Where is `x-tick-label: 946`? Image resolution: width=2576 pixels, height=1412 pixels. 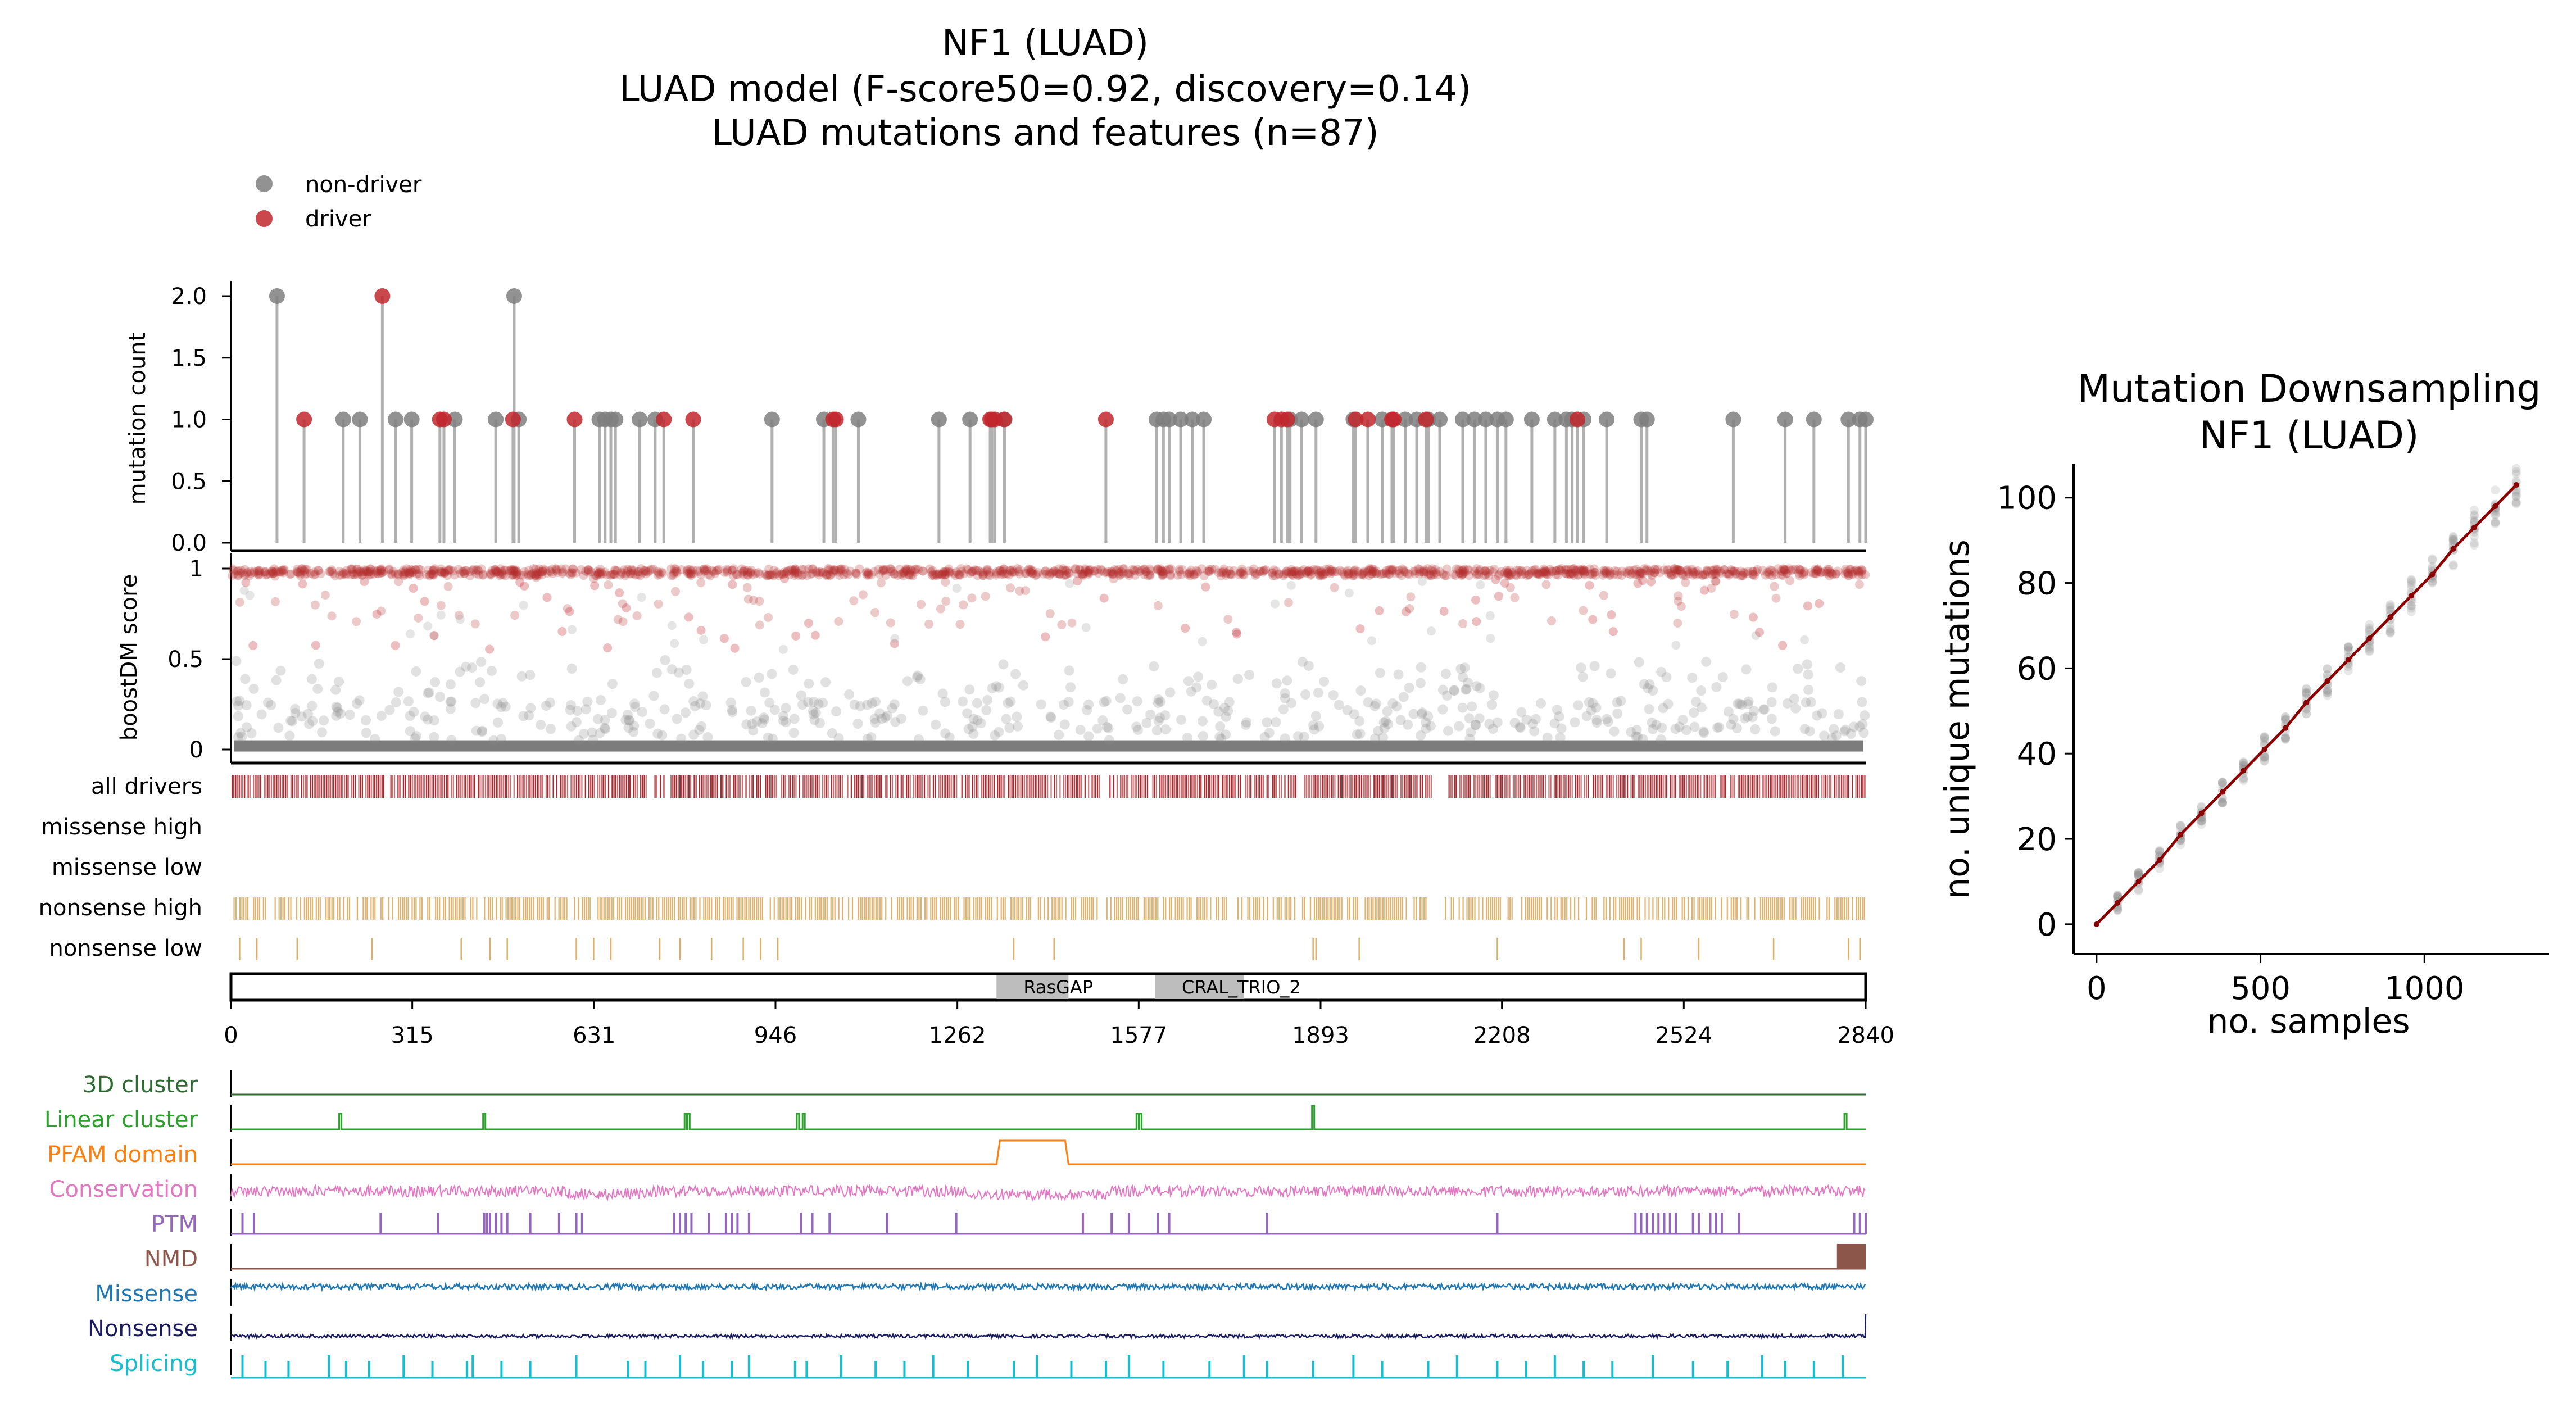 x-tick-label: 946 is located at coordinates (775, 1035).